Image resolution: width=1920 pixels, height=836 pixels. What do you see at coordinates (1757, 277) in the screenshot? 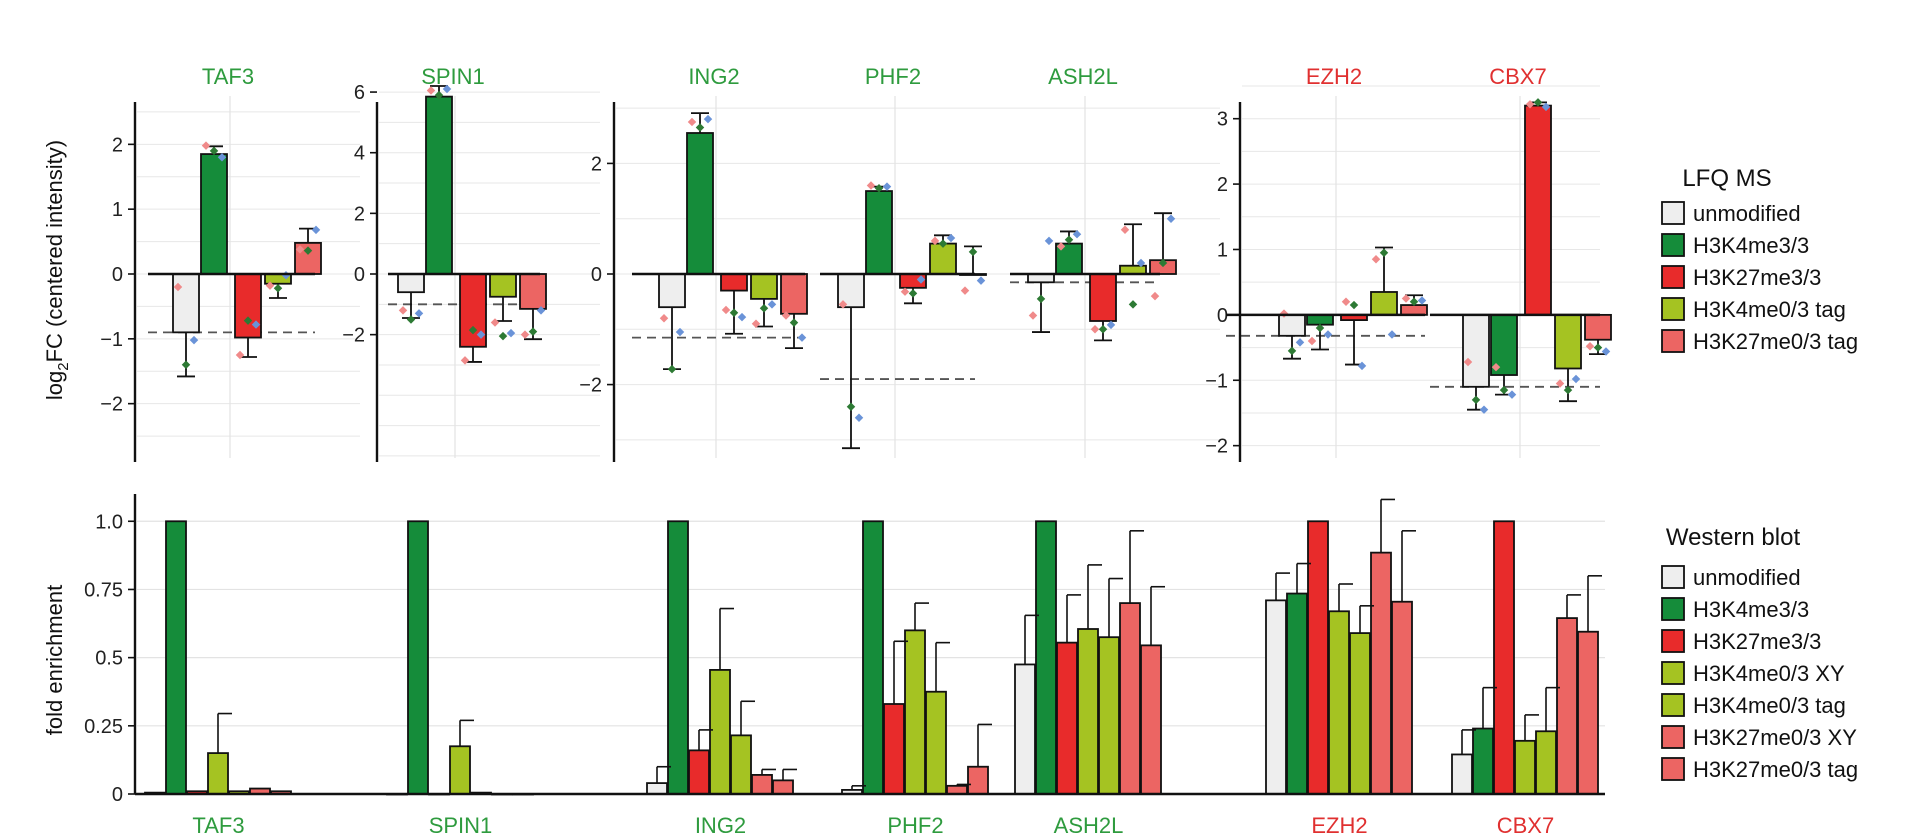
I see `legend-entry: H3K27me3/3` at bounding box center [1757, 277].